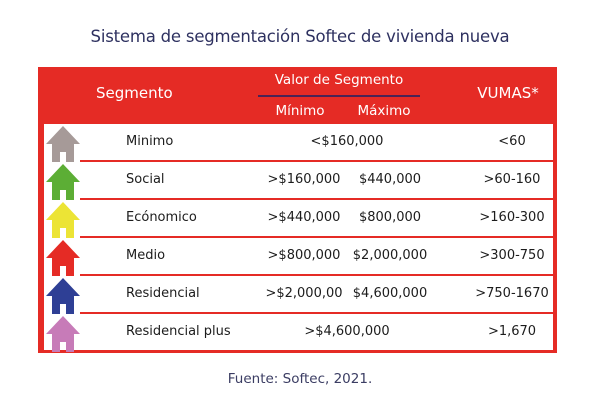  I want to click on segment-min: >$2,000,00, so click(304, 293).